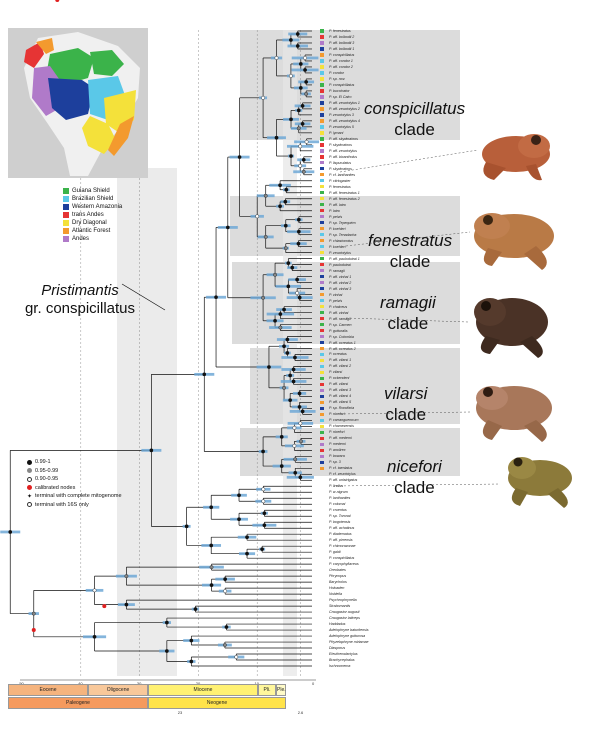 The image size is (589, 739). Describe the element at coordinates (147, 422) in the screenshot. I see `oligocene-band` at that location.